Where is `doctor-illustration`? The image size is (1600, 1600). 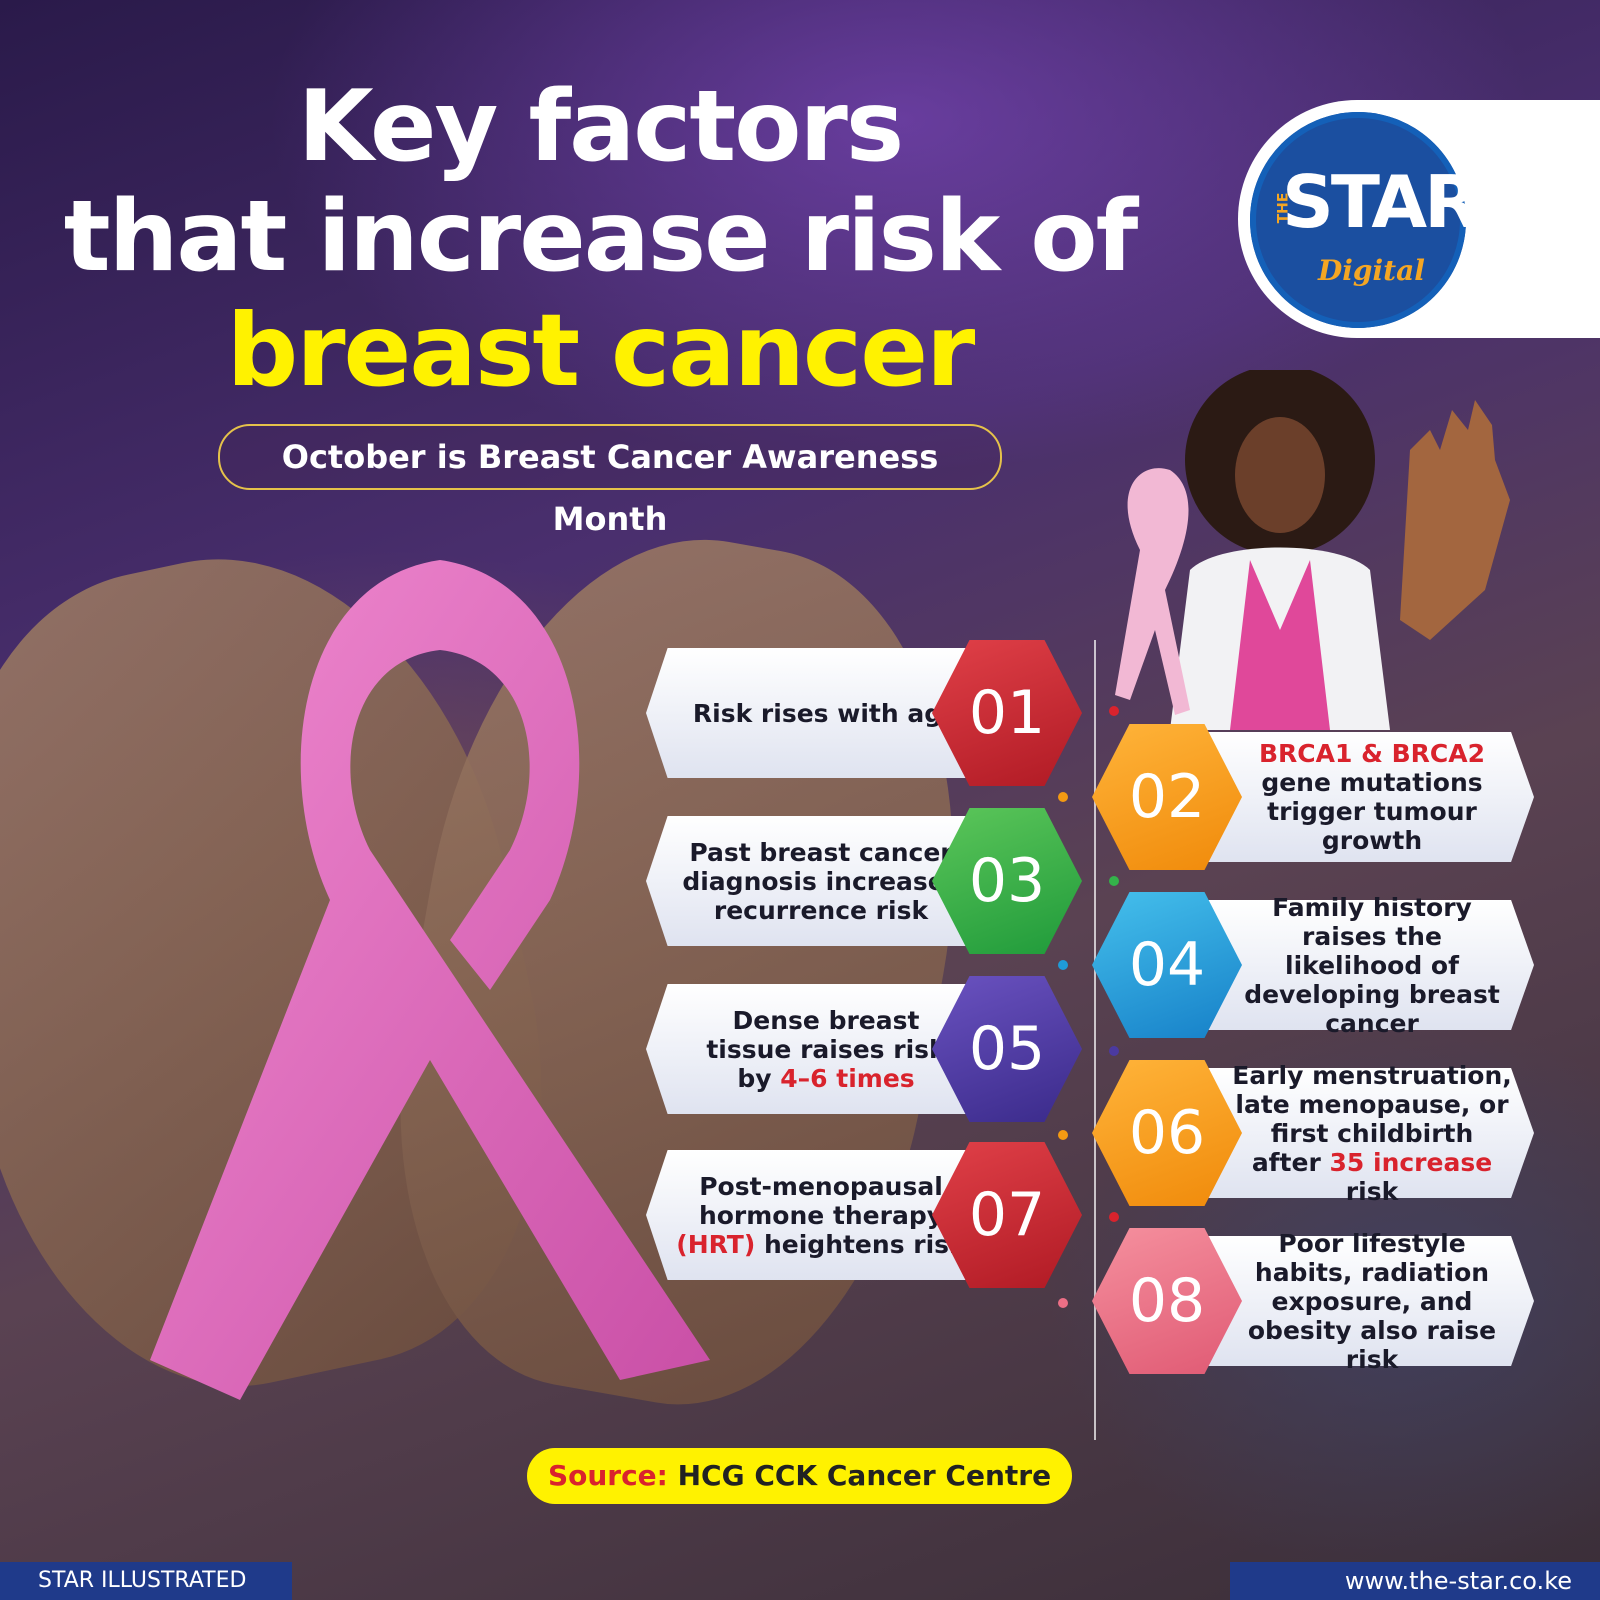
doctor-illustration is located at coordinates (1312, 550).